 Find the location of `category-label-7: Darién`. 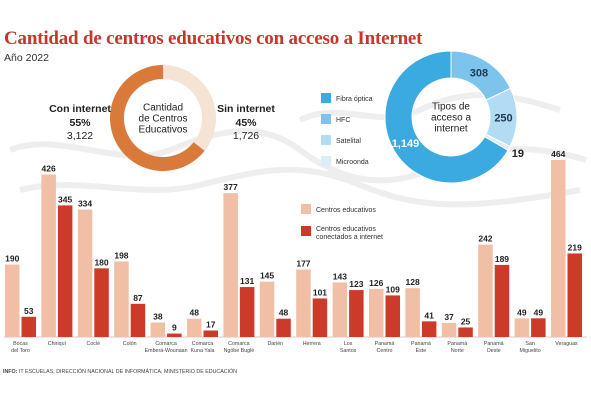

category-label-7: Darién is located at coordinates (275, 344).